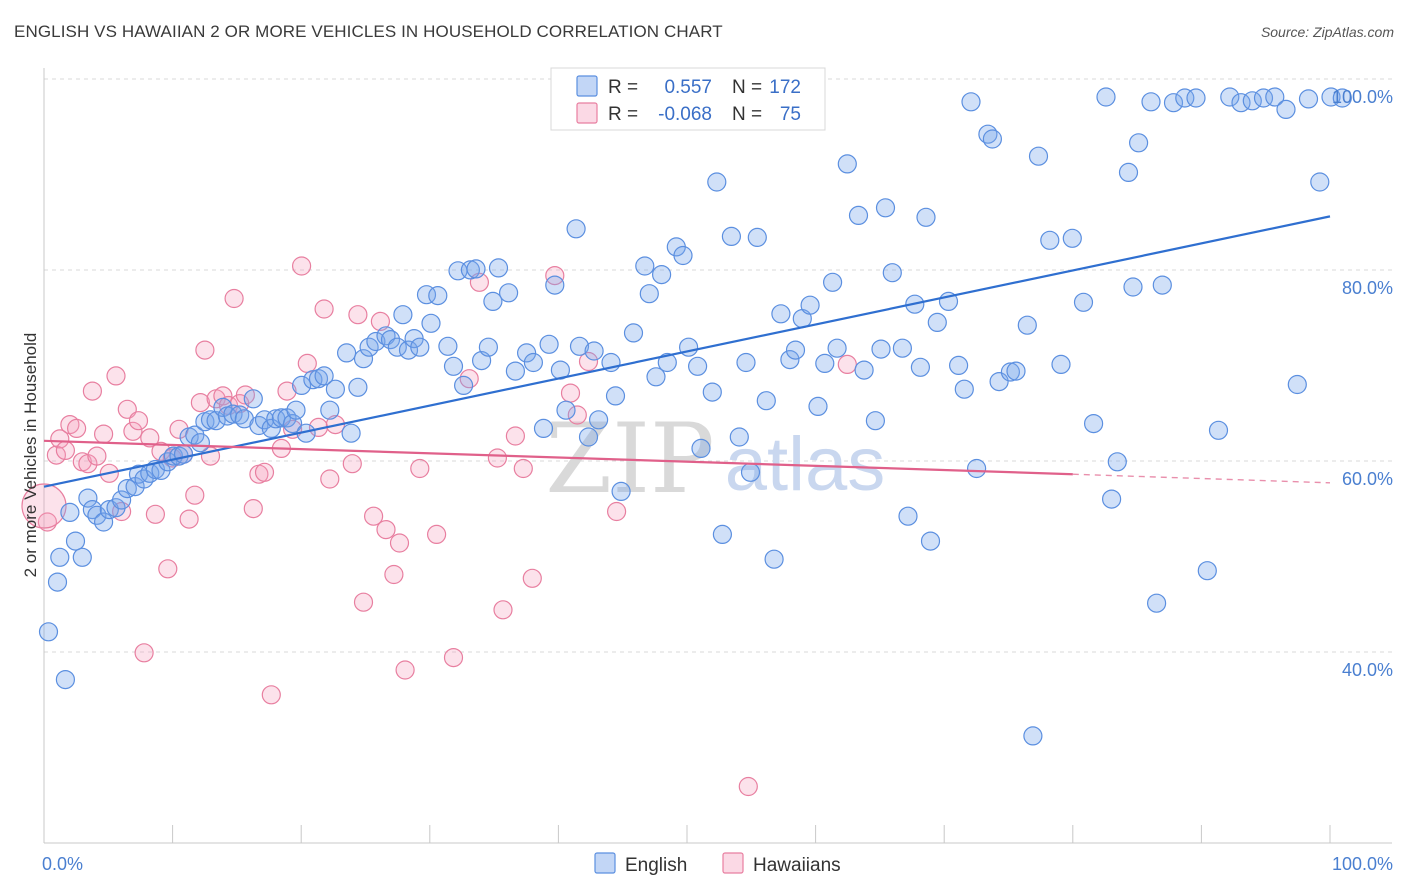 The width and height of the screenshot is (1406, 892). What do you see at coordinates (717, 864) in the screenshot?
I see `series-legend: English Hawaiians` at bounding box center [717, 864].